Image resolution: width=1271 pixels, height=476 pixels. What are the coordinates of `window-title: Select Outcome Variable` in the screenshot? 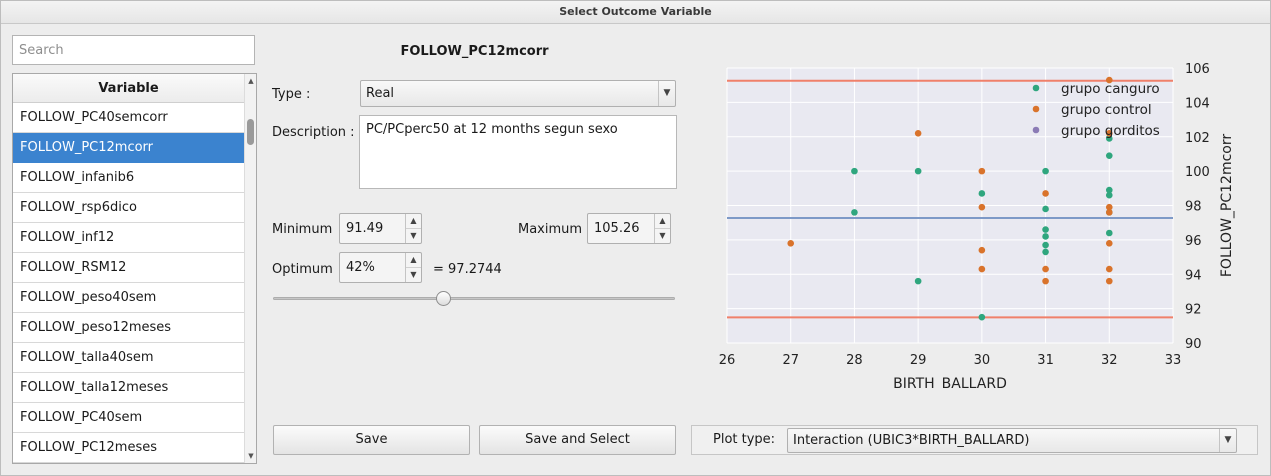 It's located at (635, 11).